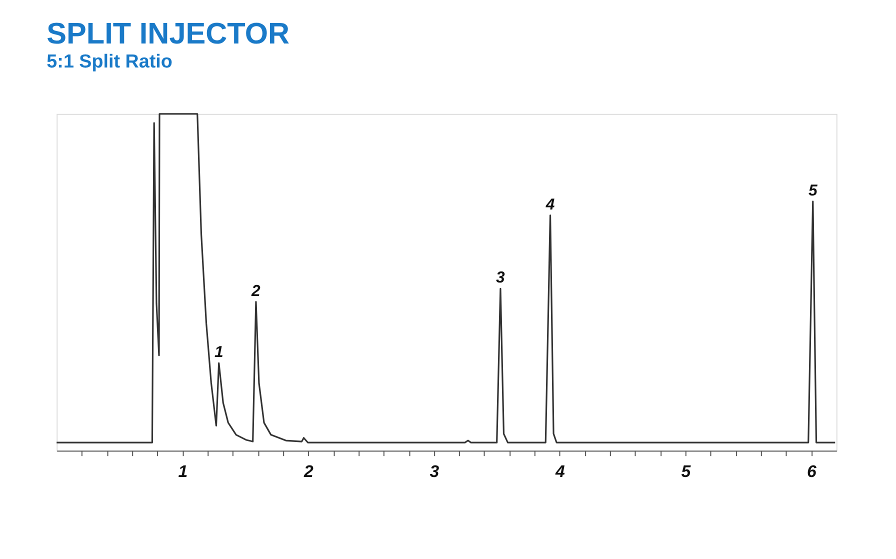  What do you see at coordinates (686, 471) in the screenshot?
I see `x-tick-label: 5` at bounding box center [686, 471].